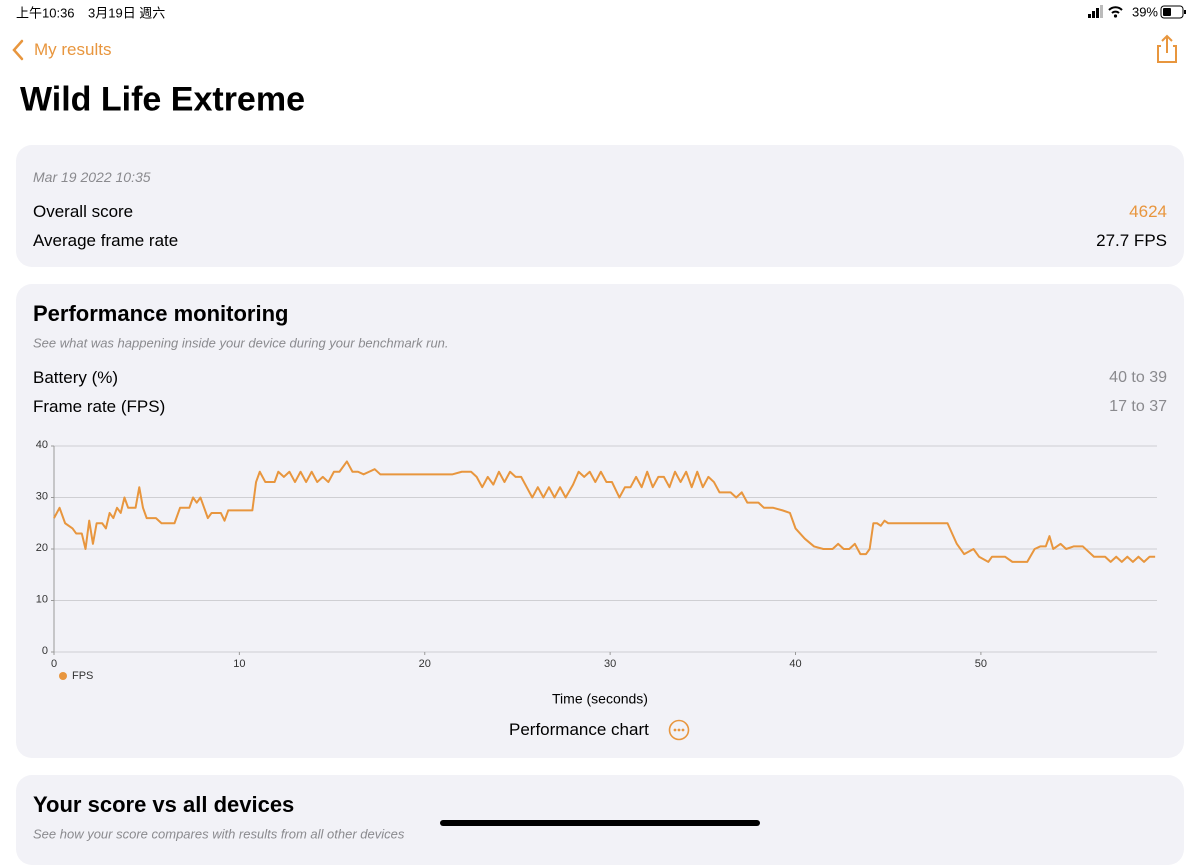 The height and width of the screenshot is (865, 1200). What do you see at coordinates (600, 823) in the screenshot?
I see `home-indicator` at bounding box center [600, 823].